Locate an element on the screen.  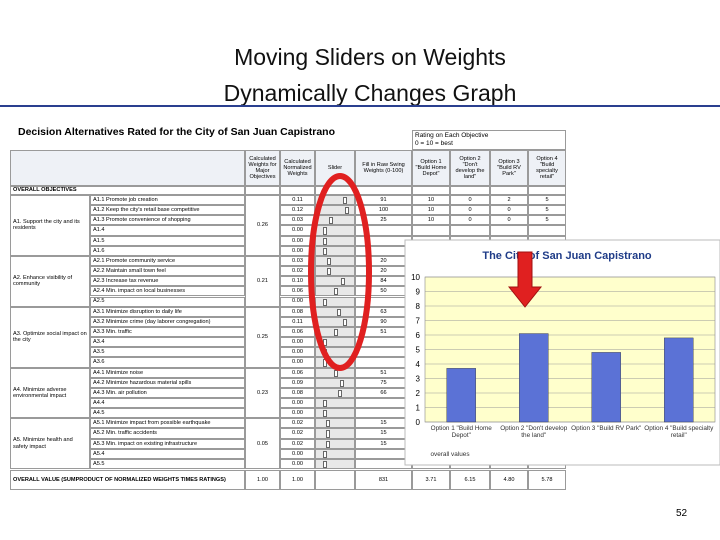
normalized-weight: 0.03 is located at coordinates (297, 261).